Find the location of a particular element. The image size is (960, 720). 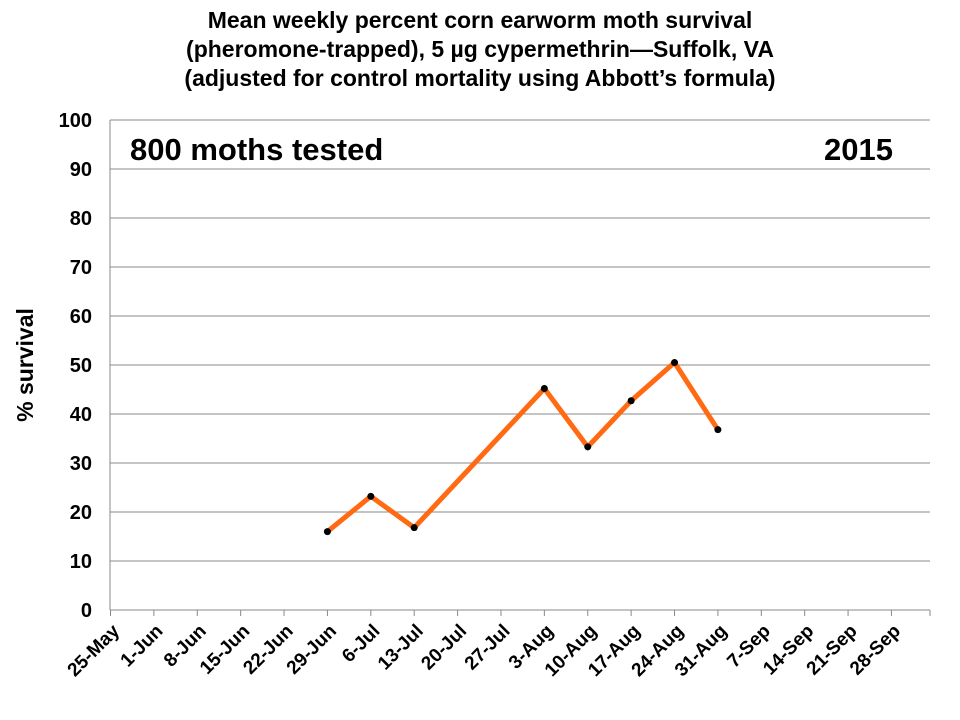

y-tick-label-50: 50 is located at coordinates (81, 366).